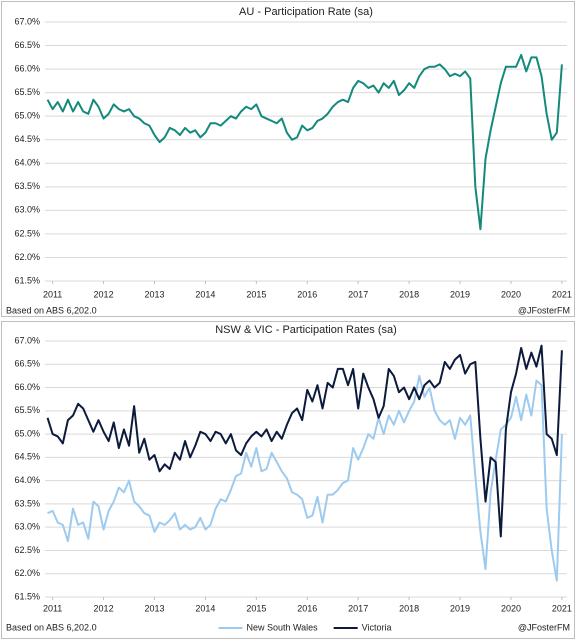 The width and height of the screenshot is (576, 640). What do you see at coordinates (282, 627) in the screenshot?
I see `legend-label: New South Wales` at bounding box center [282, 627].